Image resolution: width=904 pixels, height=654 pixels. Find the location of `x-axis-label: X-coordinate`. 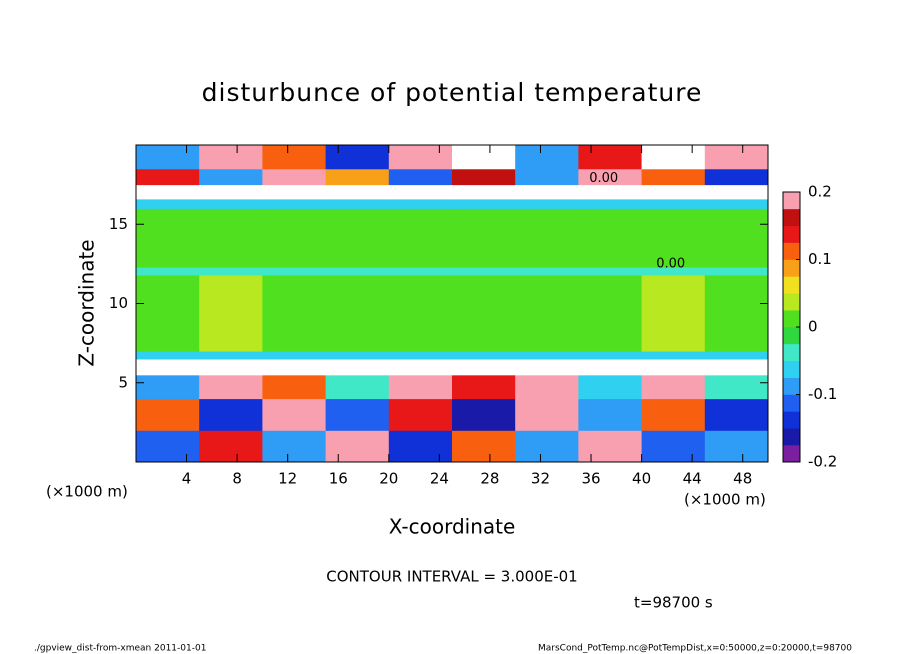

x-axis-label: X-coordinate is located at coordinates (452, 527).